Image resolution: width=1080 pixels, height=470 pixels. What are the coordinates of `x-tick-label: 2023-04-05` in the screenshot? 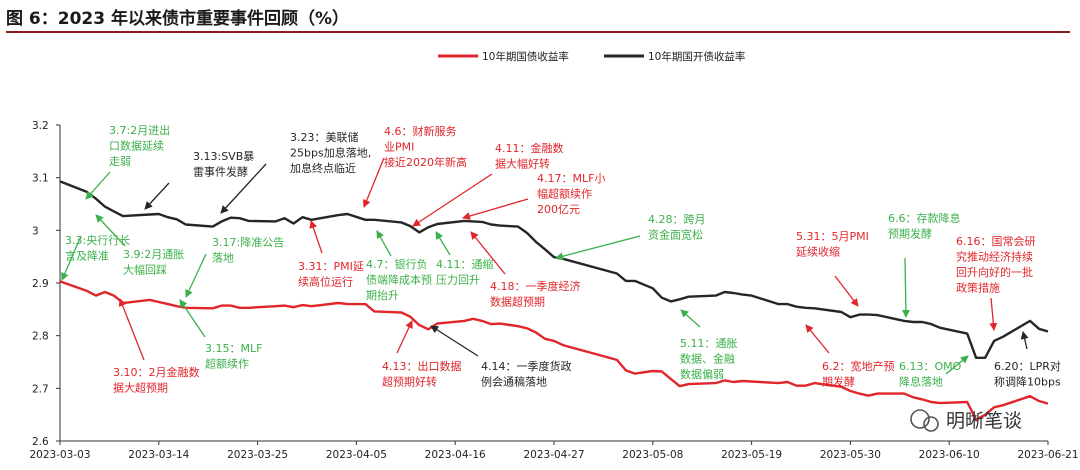 It's located at (356, 455).